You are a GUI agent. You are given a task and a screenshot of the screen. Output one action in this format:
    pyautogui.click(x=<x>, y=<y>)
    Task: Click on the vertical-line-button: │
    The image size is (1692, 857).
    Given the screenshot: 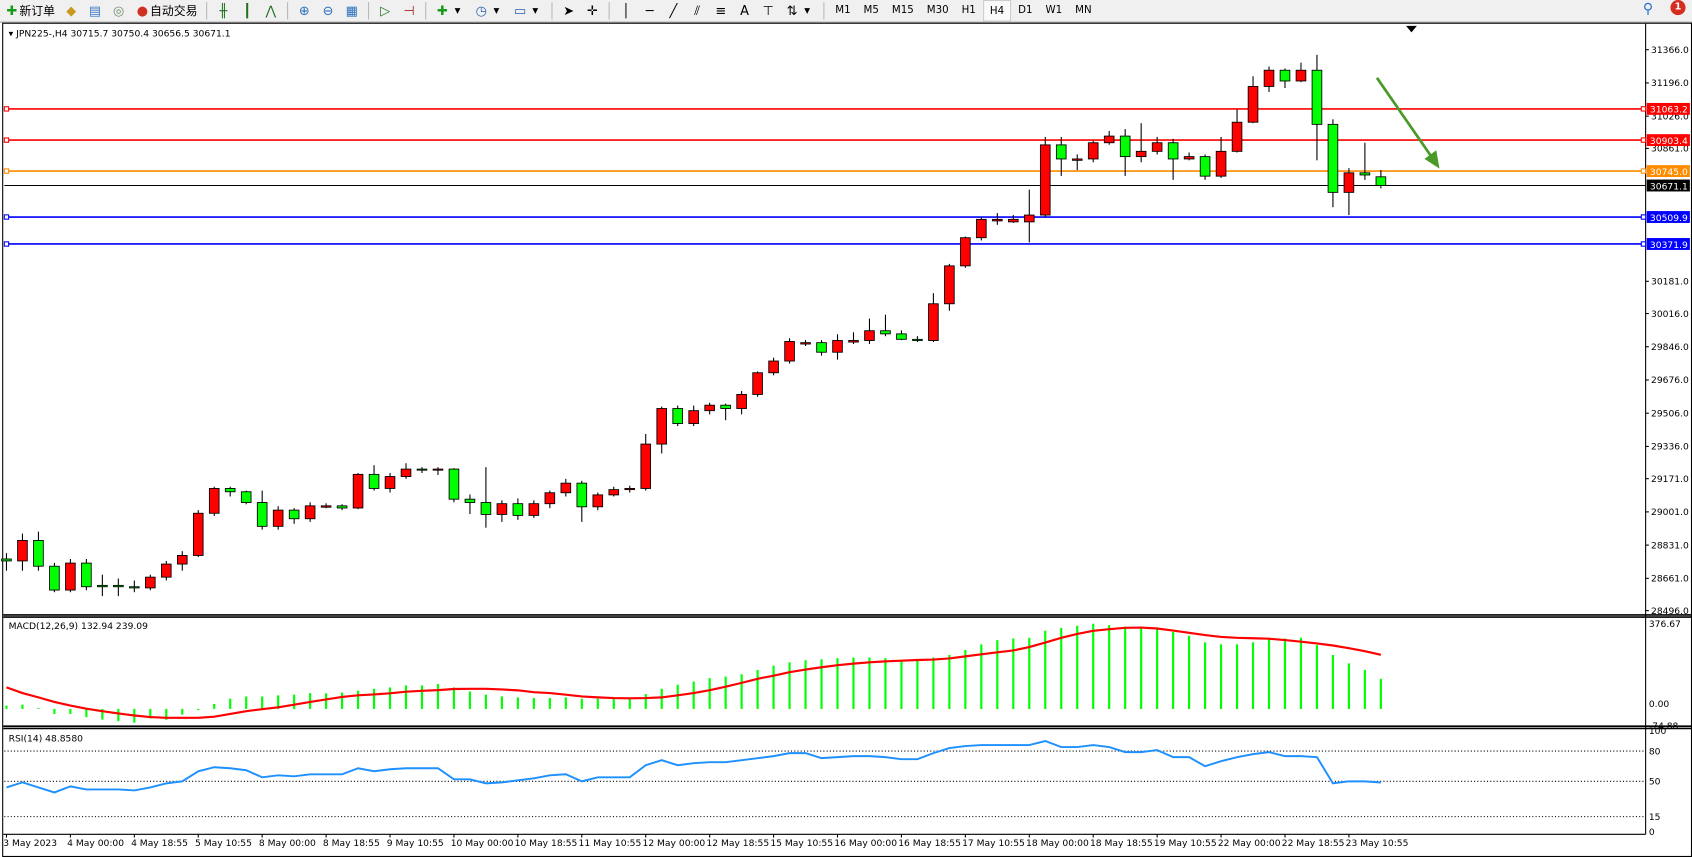 What is the action you would take?
    pyautogui.click(x=626, y=10)
    